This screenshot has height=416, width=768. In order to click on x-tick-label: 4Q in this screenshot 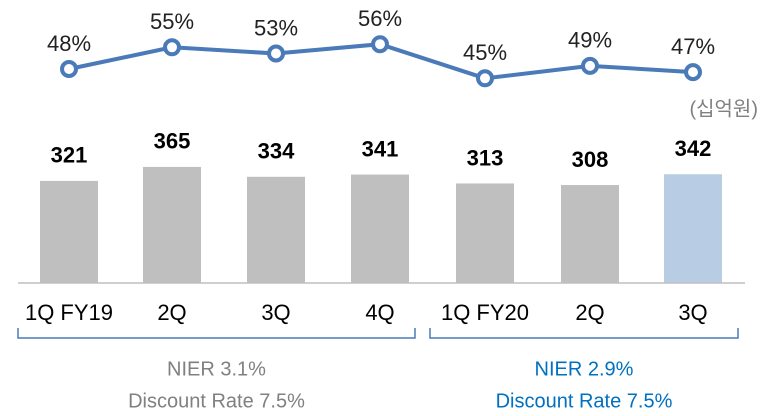, I will do `click(379, 312)`.